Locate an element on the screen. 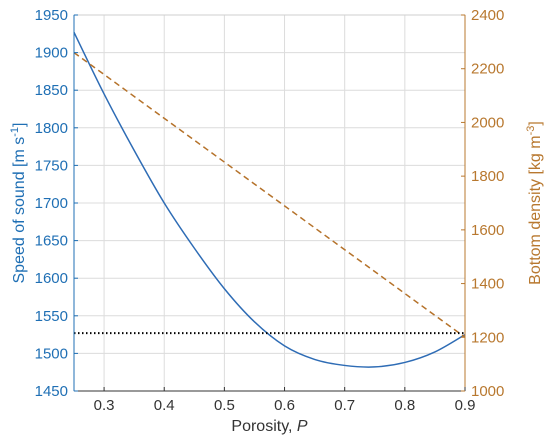 The width and height of the screenshot is (550, 444). x-axis-label: Porosity, P is located at coordinates (269, 426).